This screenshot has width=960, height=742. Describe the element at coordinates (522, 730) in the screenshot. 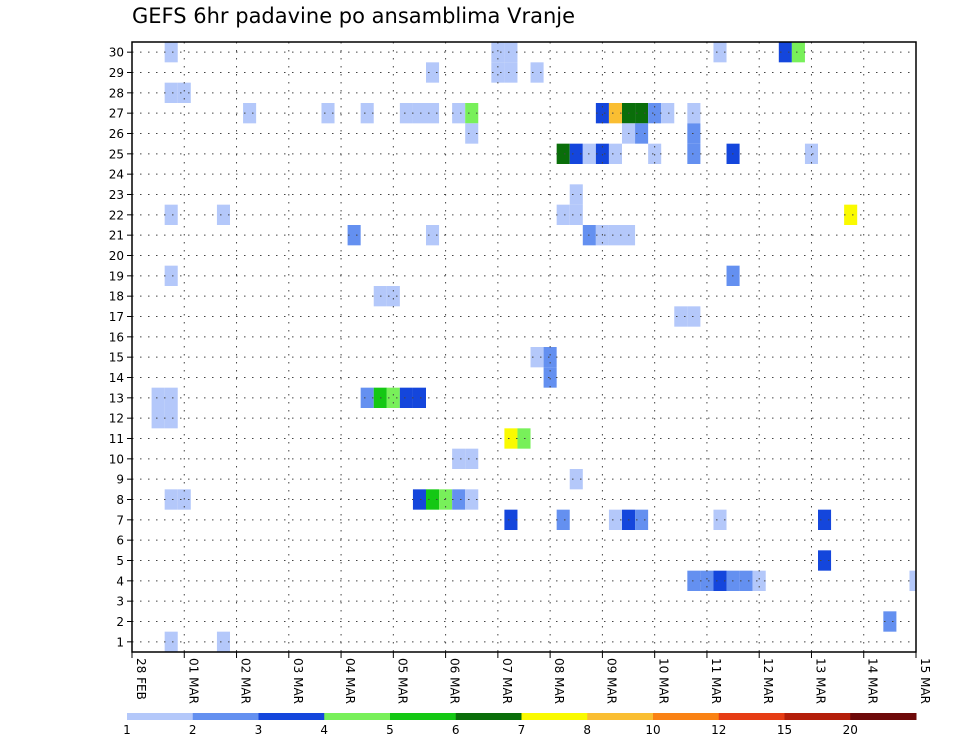

I see `colorbar-label: 7` at that location.